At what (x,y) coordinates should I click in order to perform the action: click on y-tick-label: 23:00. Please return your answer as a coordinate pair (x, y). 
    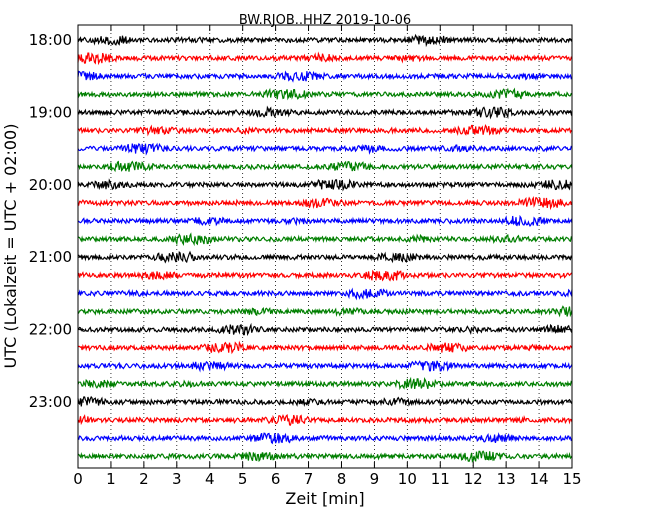
    Looking at the image, I should click on (50, 402).